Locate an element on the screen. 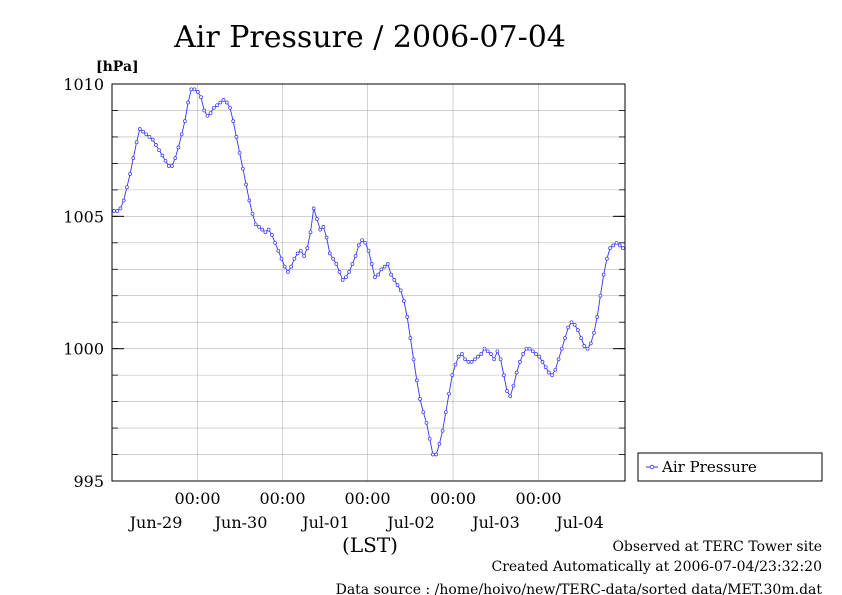 This screenshot has width=842, height=595. x-hour-labels: 00:00 00:00 00:00 00:00 00:00 is located at coordinates (367, 498).